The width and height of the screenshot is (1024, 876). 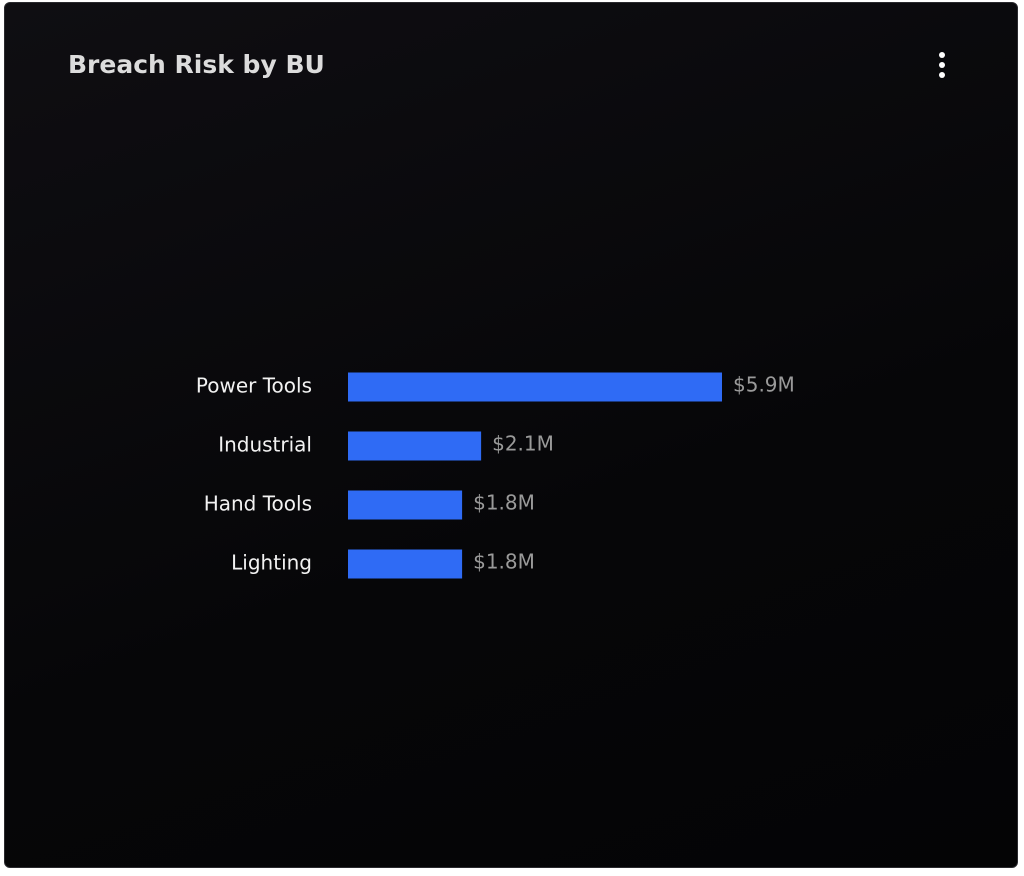 What do you see at coordinates (265, 445) in the screenshot?
I see `category-label: Industrial` at bounding box center [265, 445].